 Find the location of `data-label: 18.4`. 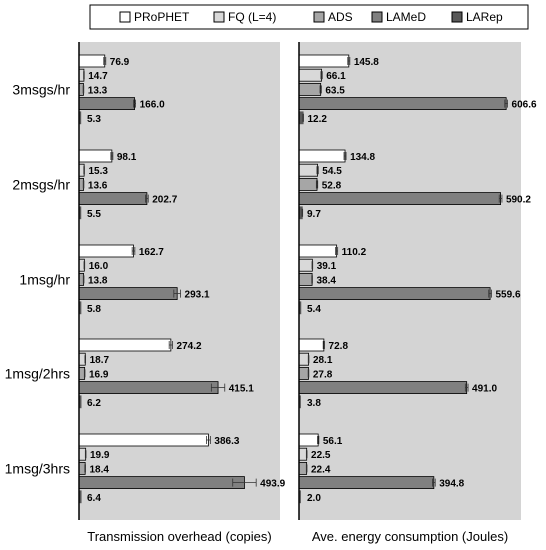

data-label: 18.4 is located at coordinates (99, 469).